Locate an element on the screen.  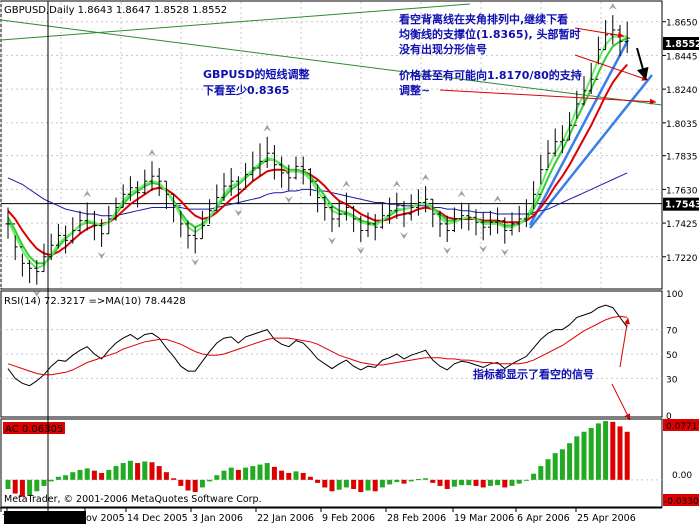
annotation-line-4: 价格甚至有可能向1.8170/80的支持 is located at coordinates (490, 75).